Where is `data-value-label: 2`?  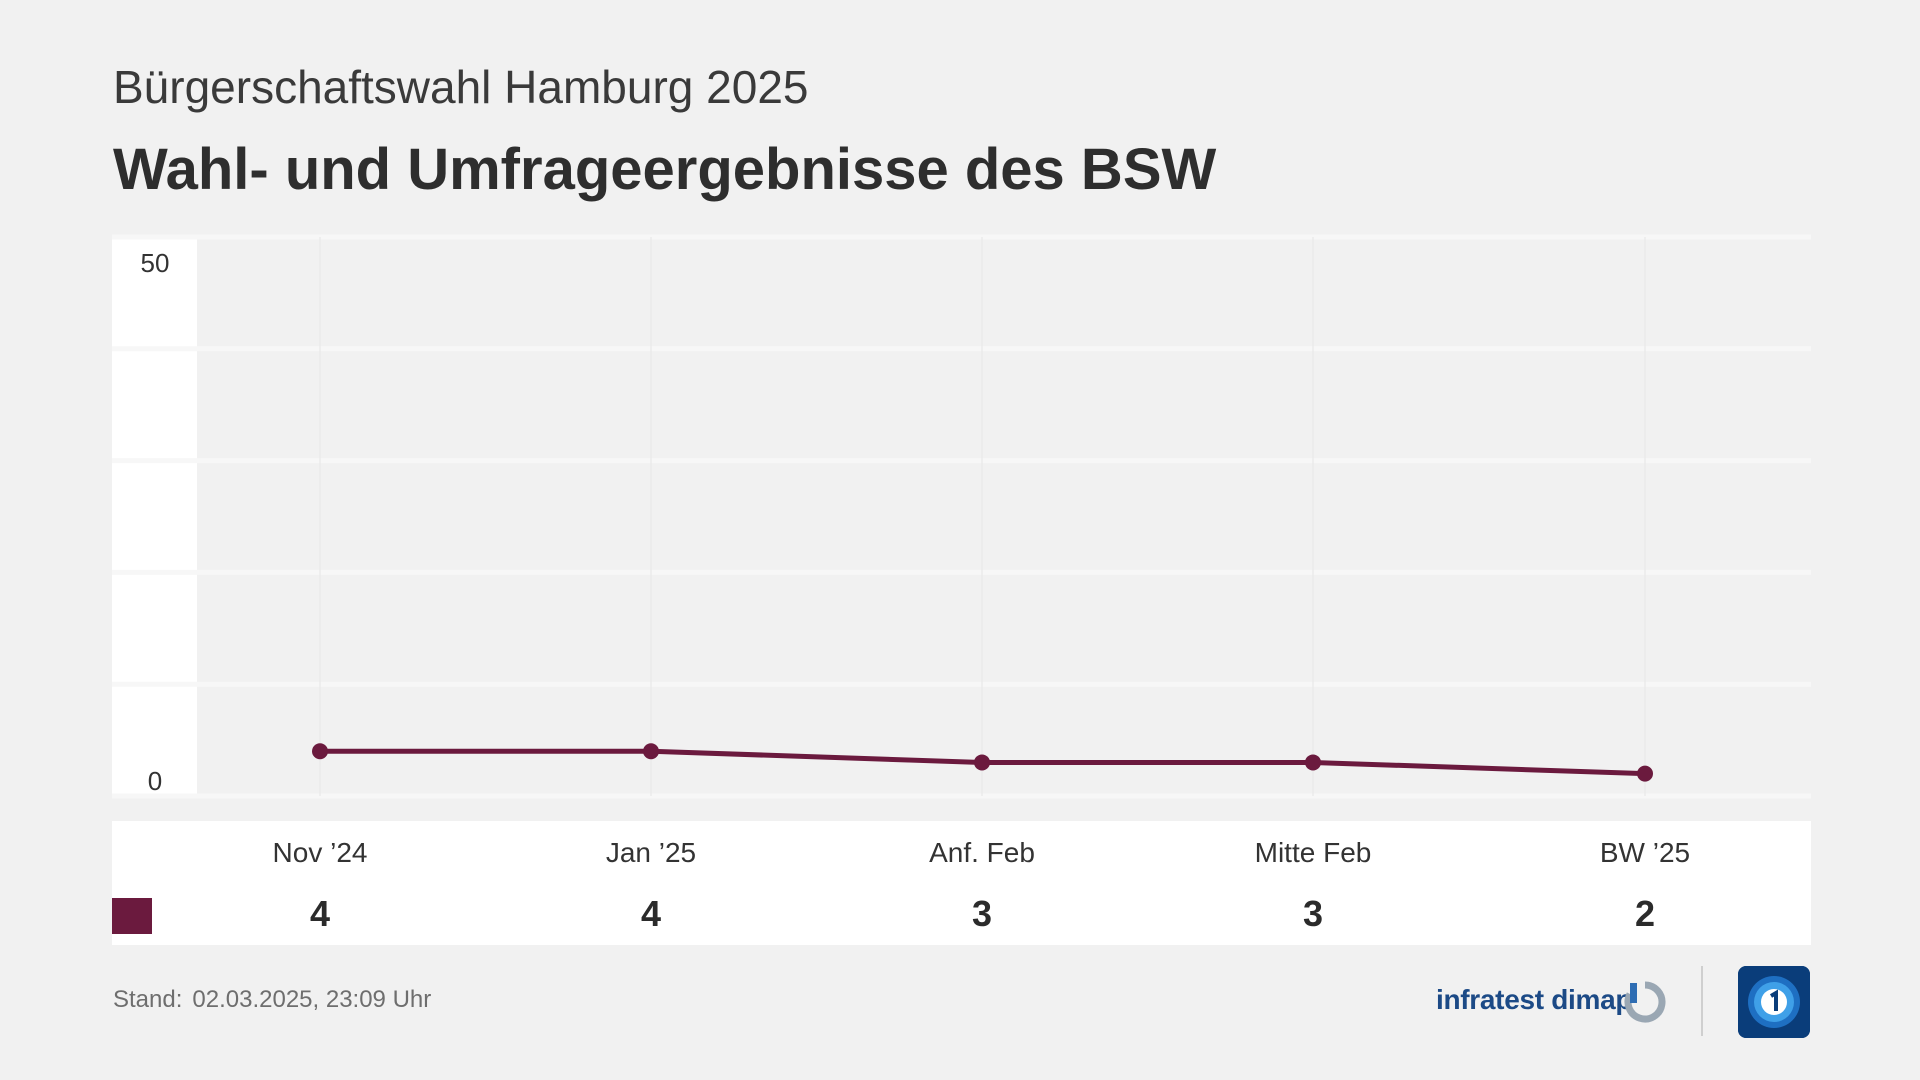 data-value-label: 2 is located at coordinates (1645, 913).